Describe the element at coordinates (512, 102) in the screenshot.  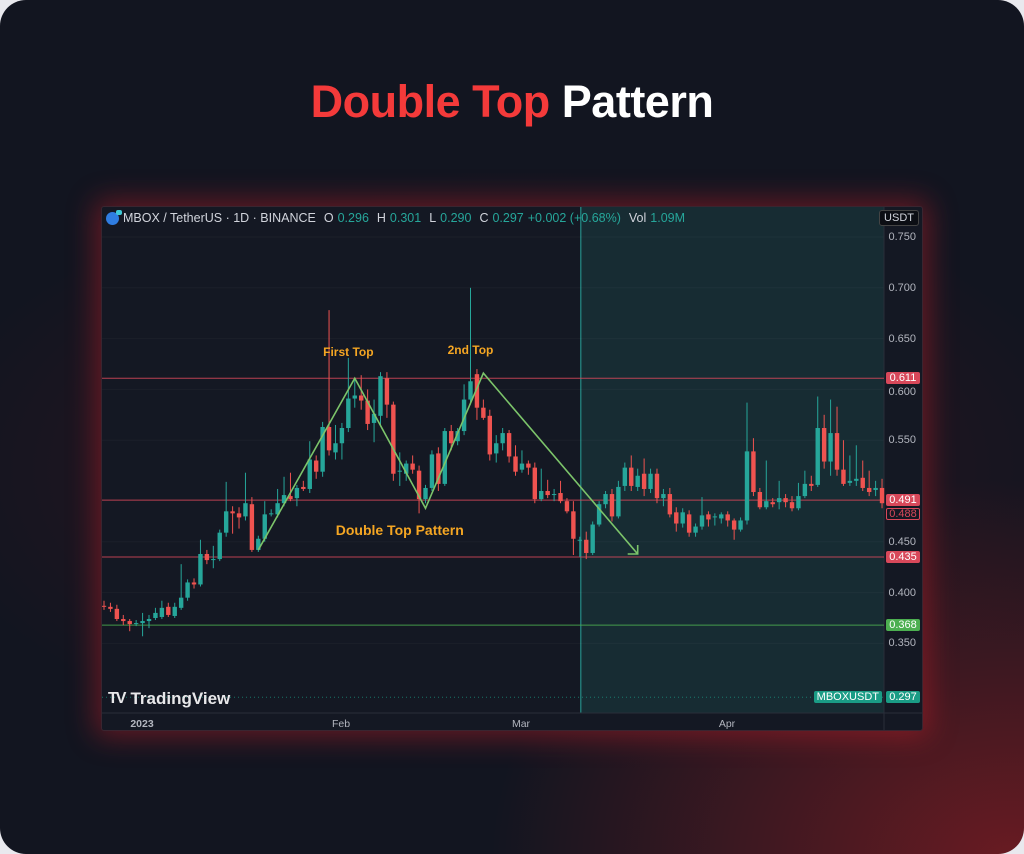
I see `page-title: Double Top Pattern` at that location.